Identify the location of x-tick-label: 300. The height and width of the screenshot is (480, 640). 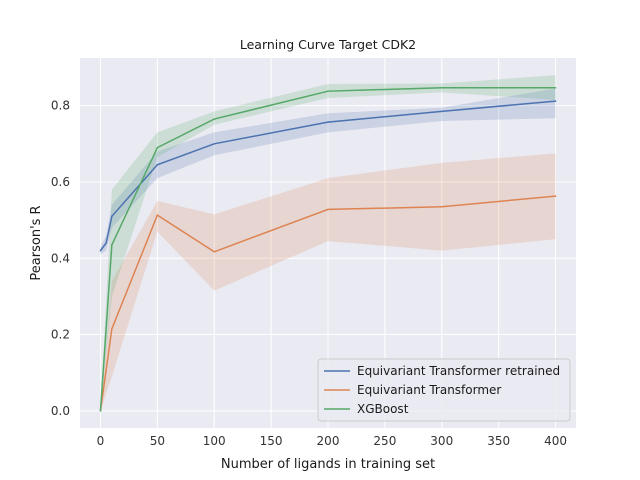
(441, 441).